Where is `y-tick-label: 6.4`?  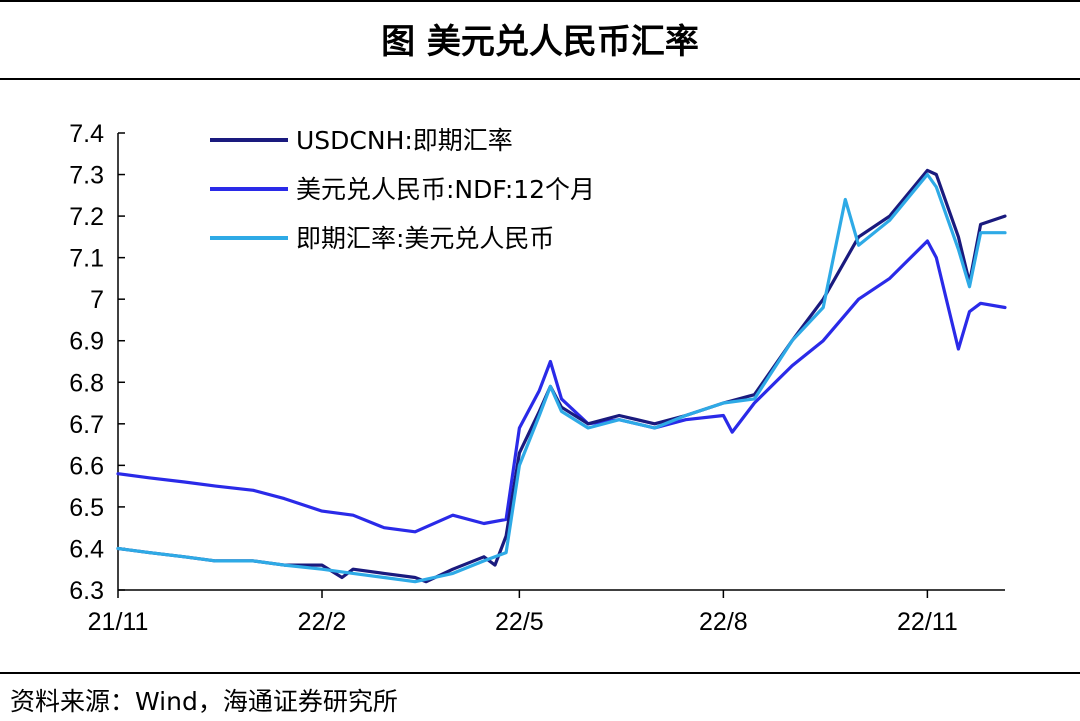
y-tick-label: 6.4 is located at coordinates (86, 549).